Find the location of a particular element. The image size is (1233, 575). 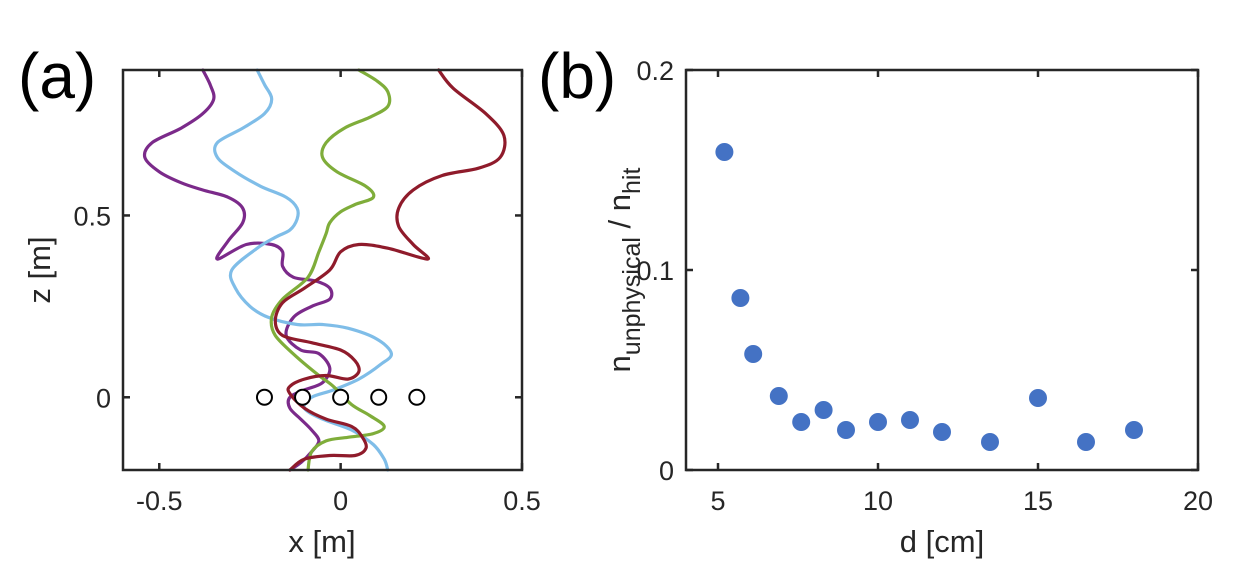

panel-b-x-axis-label: d [cm] is located at coordinates (942, 541).